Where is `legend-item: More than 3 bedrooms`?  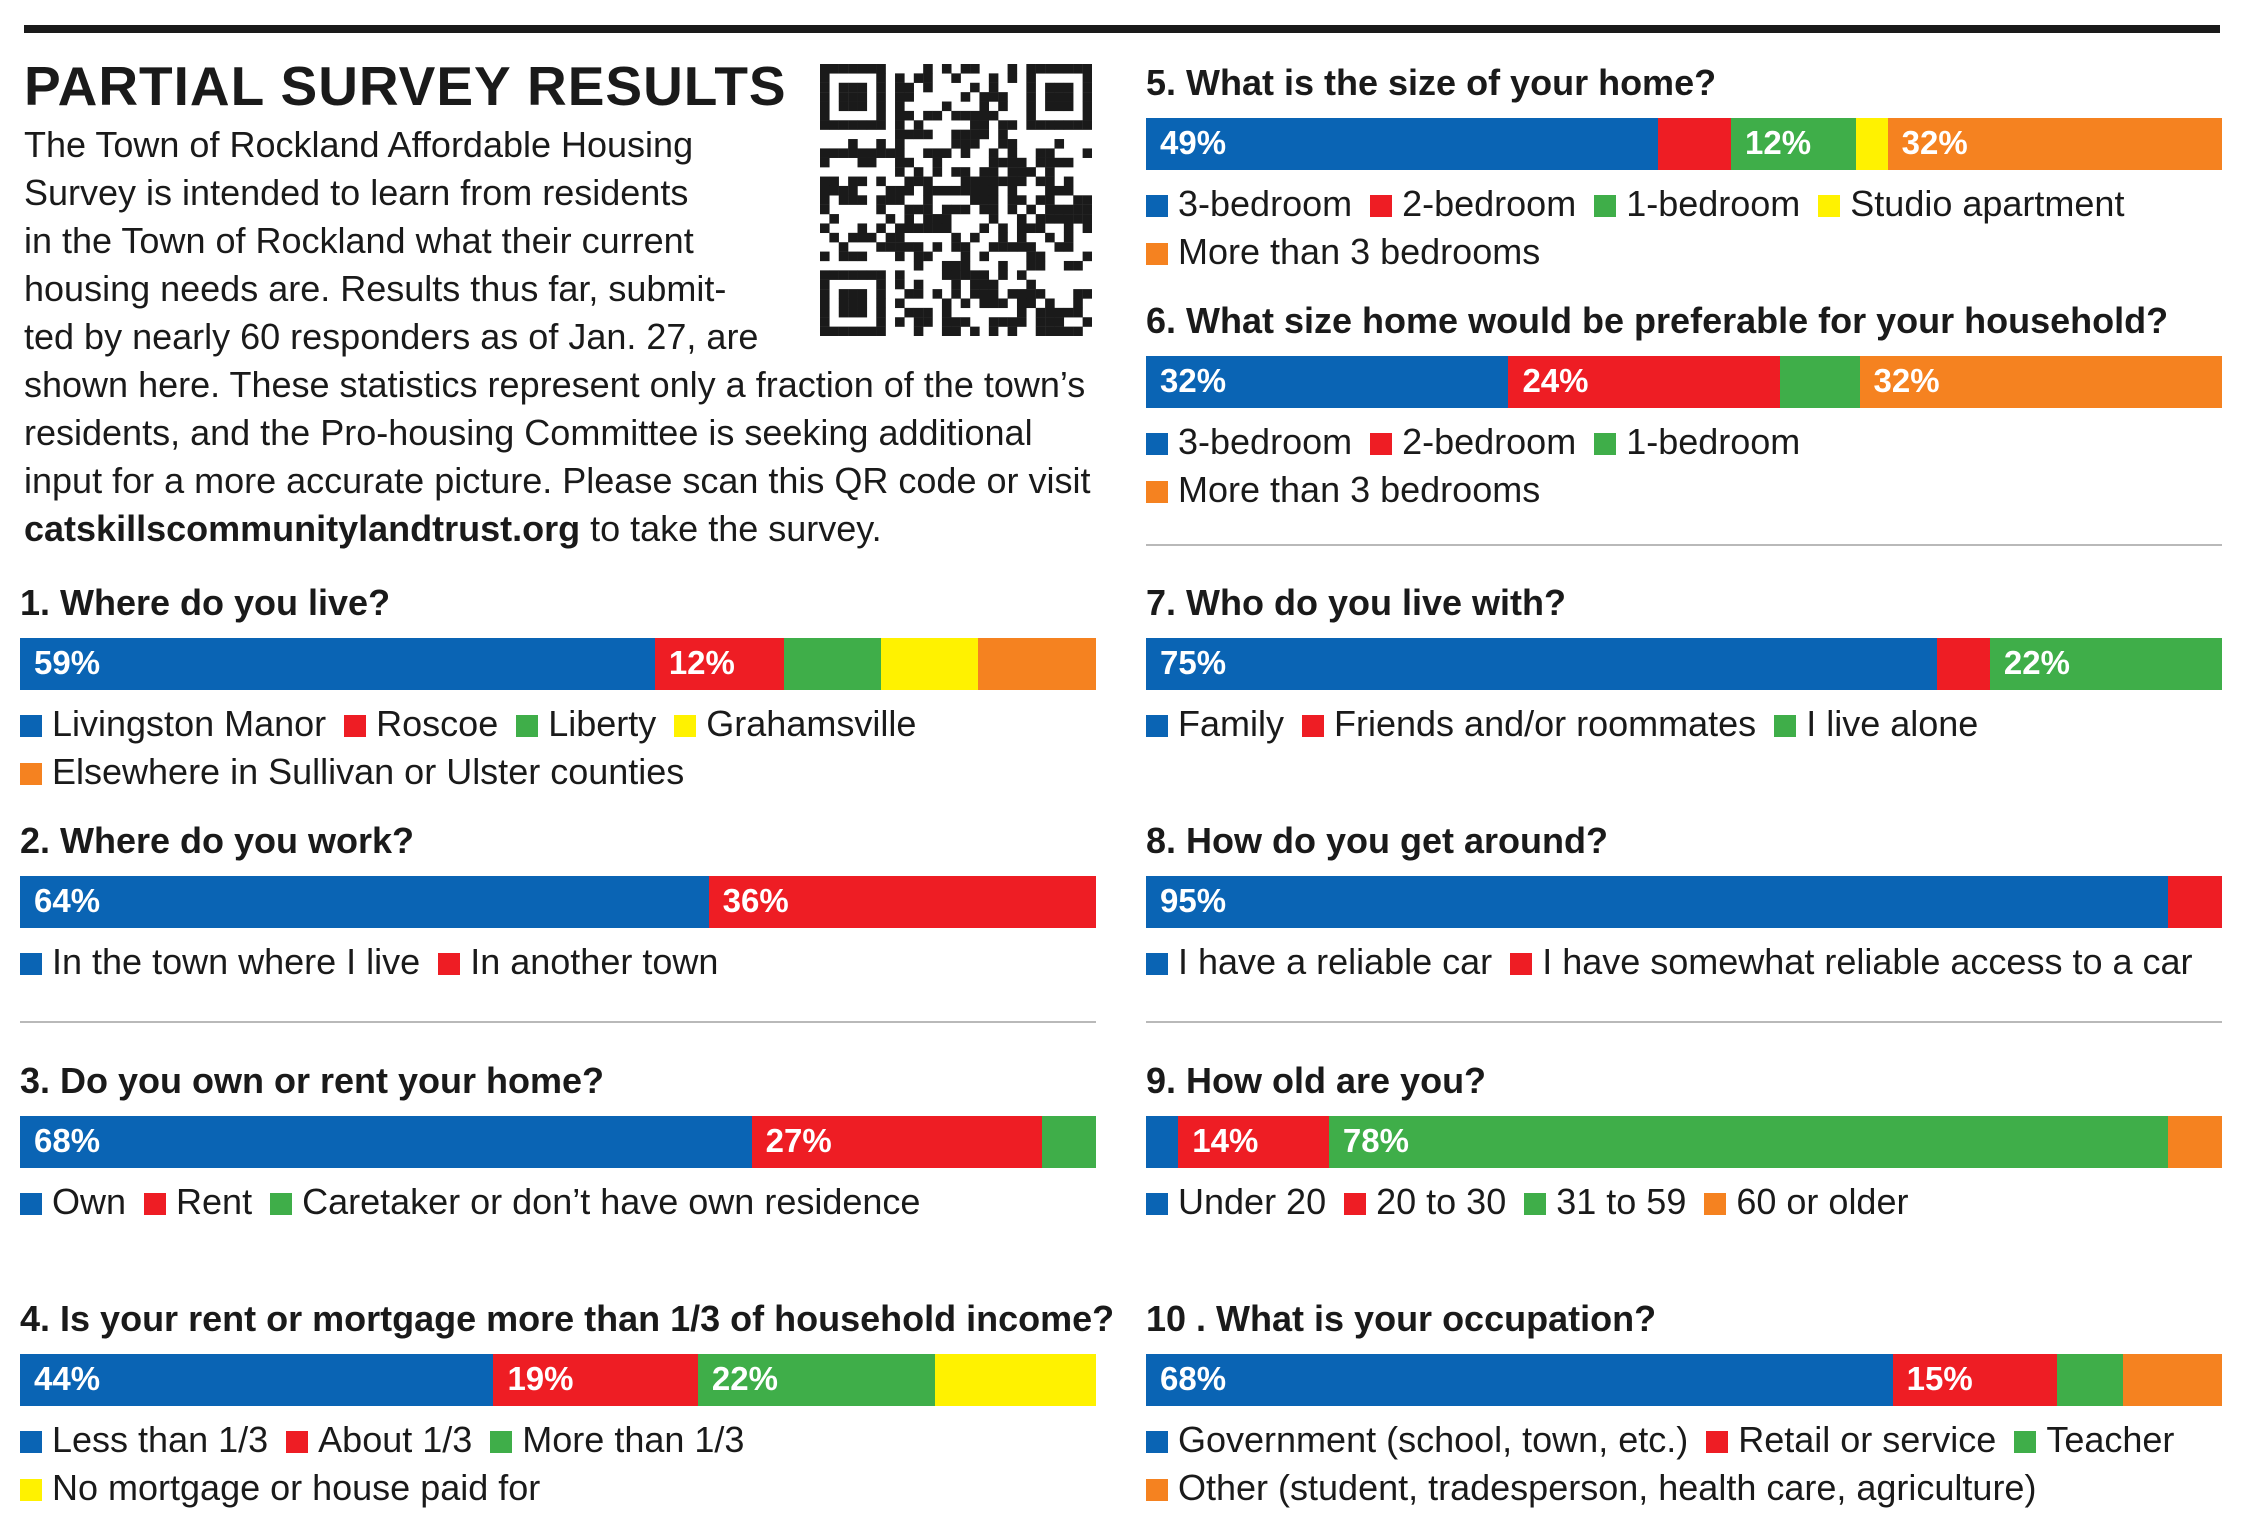 legend-item: More than 3 bedrooms is located at coordinates (1343, 490).